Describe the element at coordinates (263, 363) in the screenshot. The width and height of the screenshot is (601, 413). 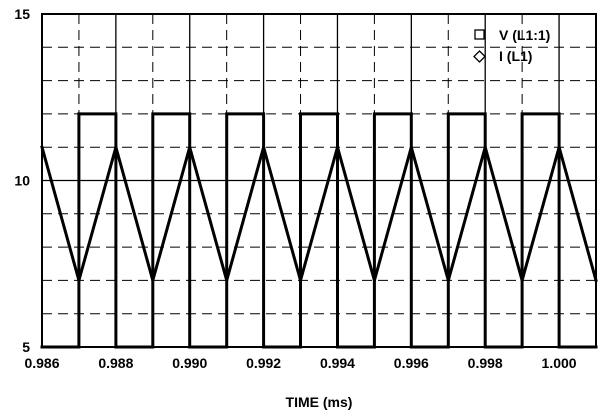
I see `x-tick-label: 0.992` at that location.